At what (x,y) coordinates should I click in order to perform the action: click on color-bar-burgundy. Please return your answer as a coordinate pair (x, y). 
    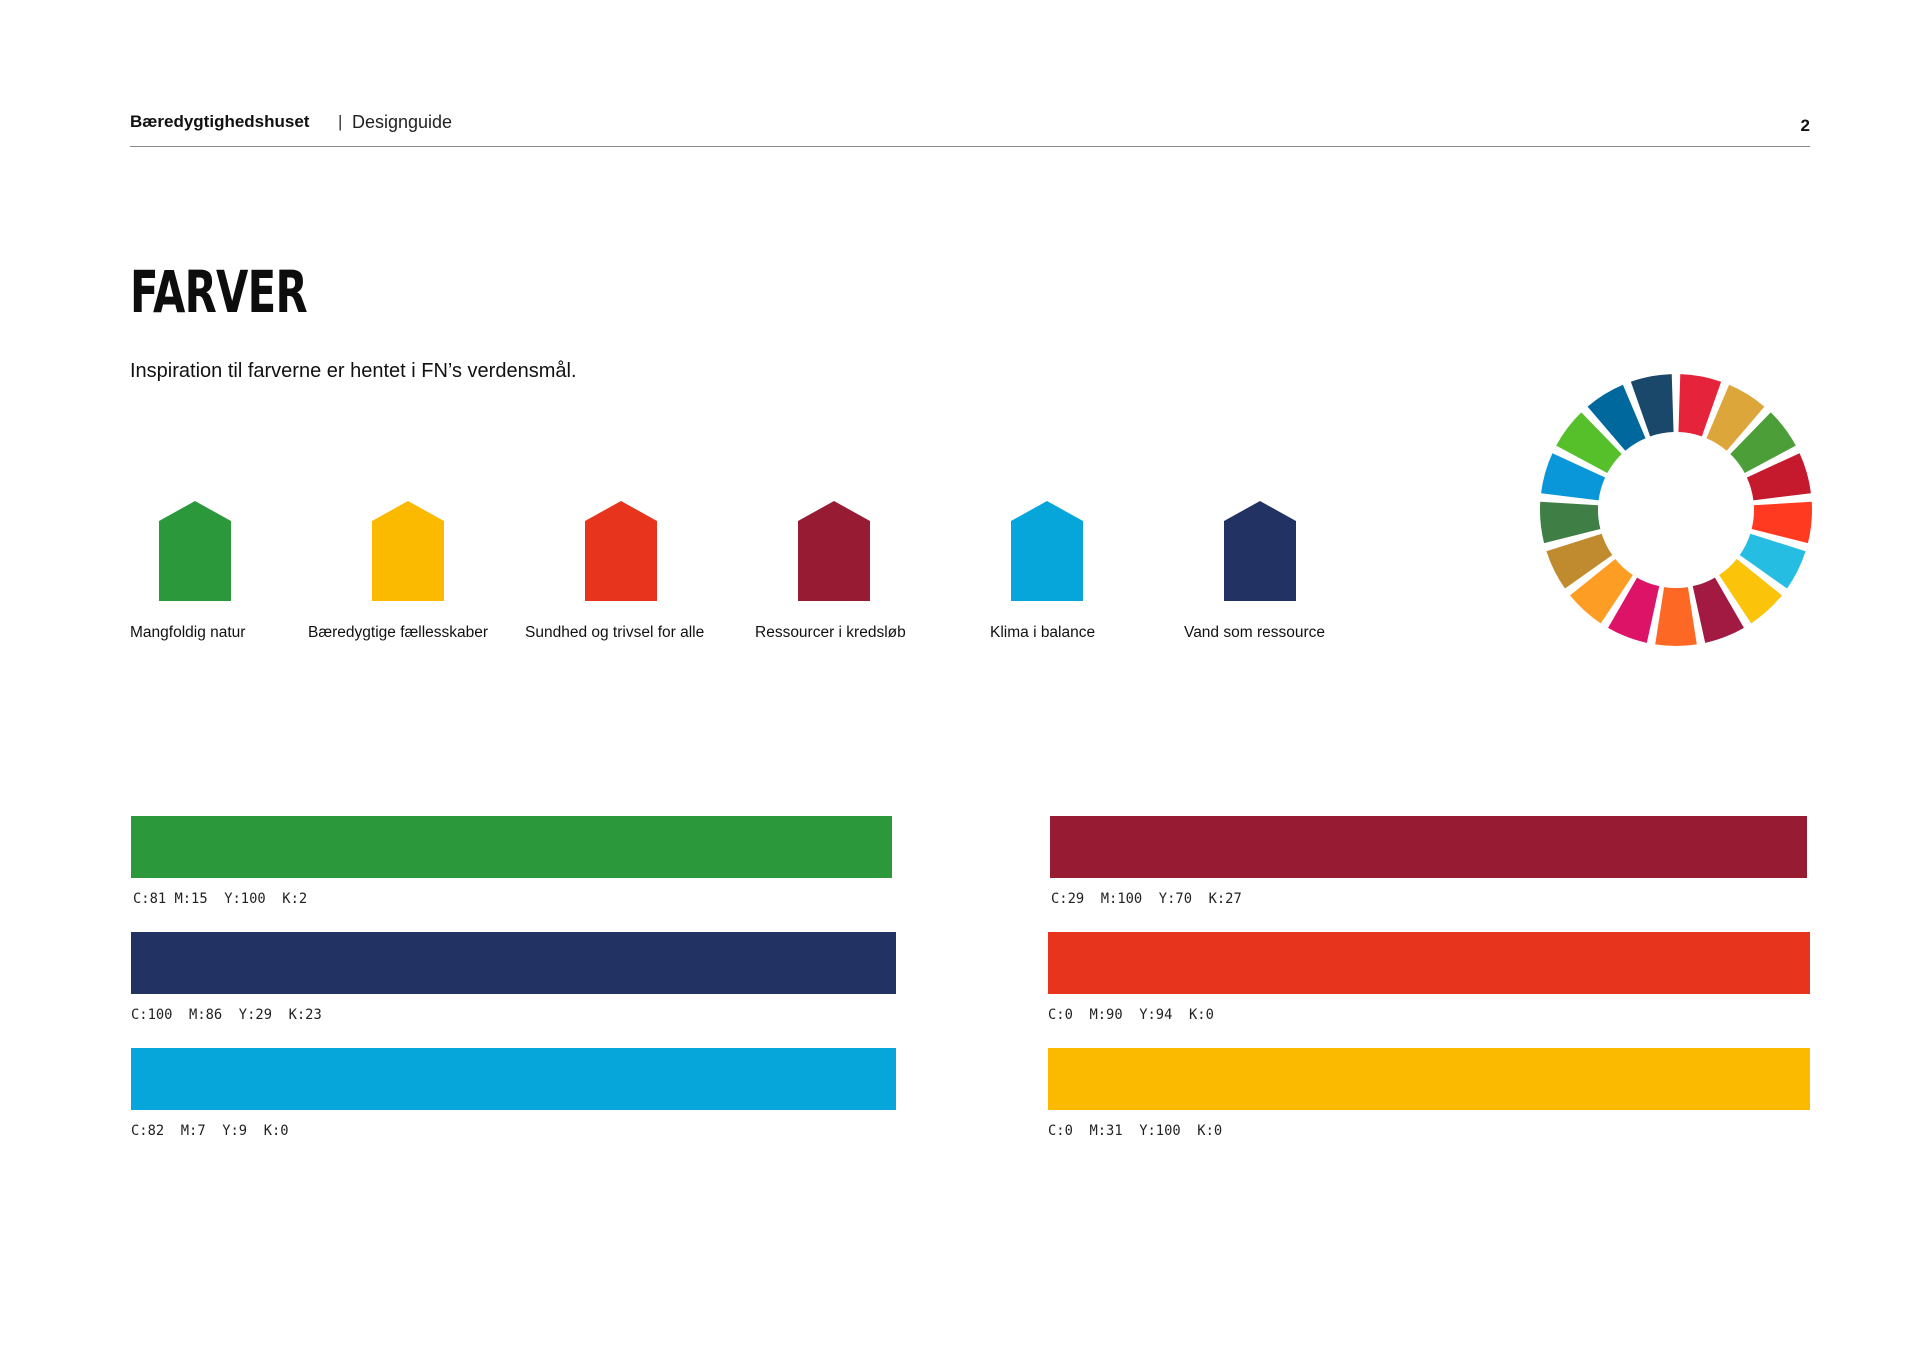
    Looking at the image, I should click on (1428, 847).